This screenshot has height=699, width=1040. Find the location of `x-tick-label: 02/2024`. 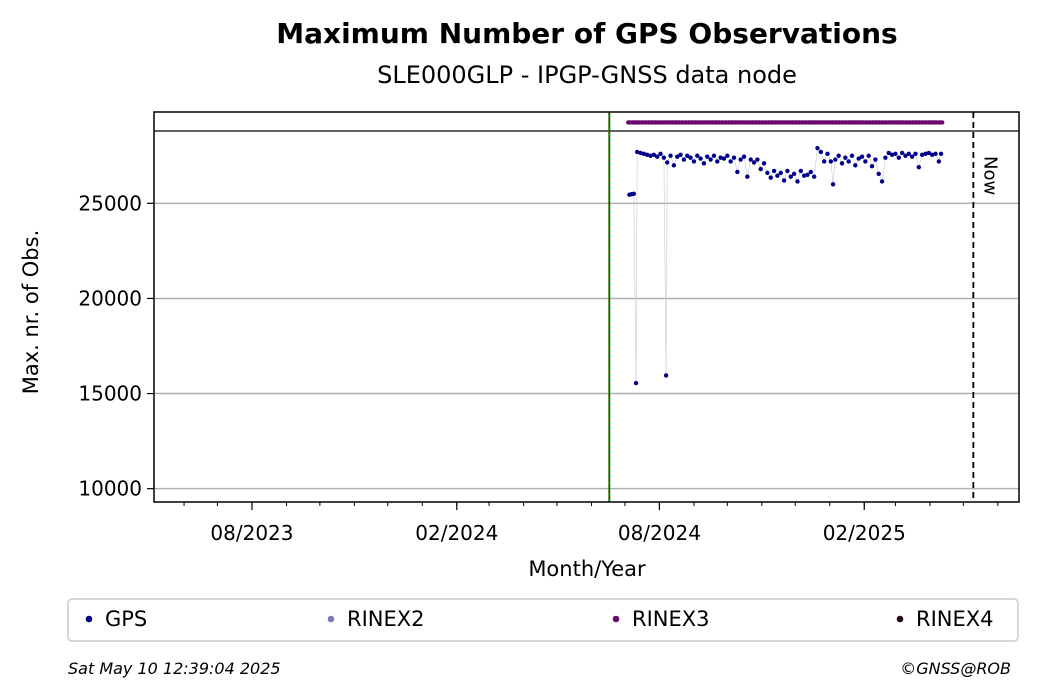

x-tick-label: 02/2024 is located at coordinates (456, 533).